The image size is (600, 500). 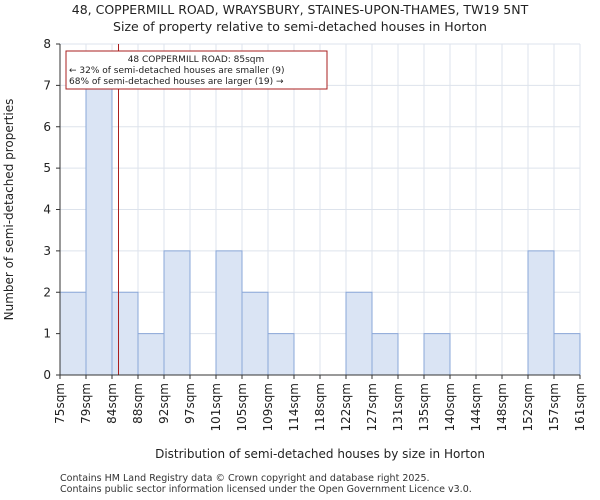 What do you see at coordinates (320, 407) in the screenshot?
I see `x-tick-label: 118sqm` at bounding box center [320, 407].